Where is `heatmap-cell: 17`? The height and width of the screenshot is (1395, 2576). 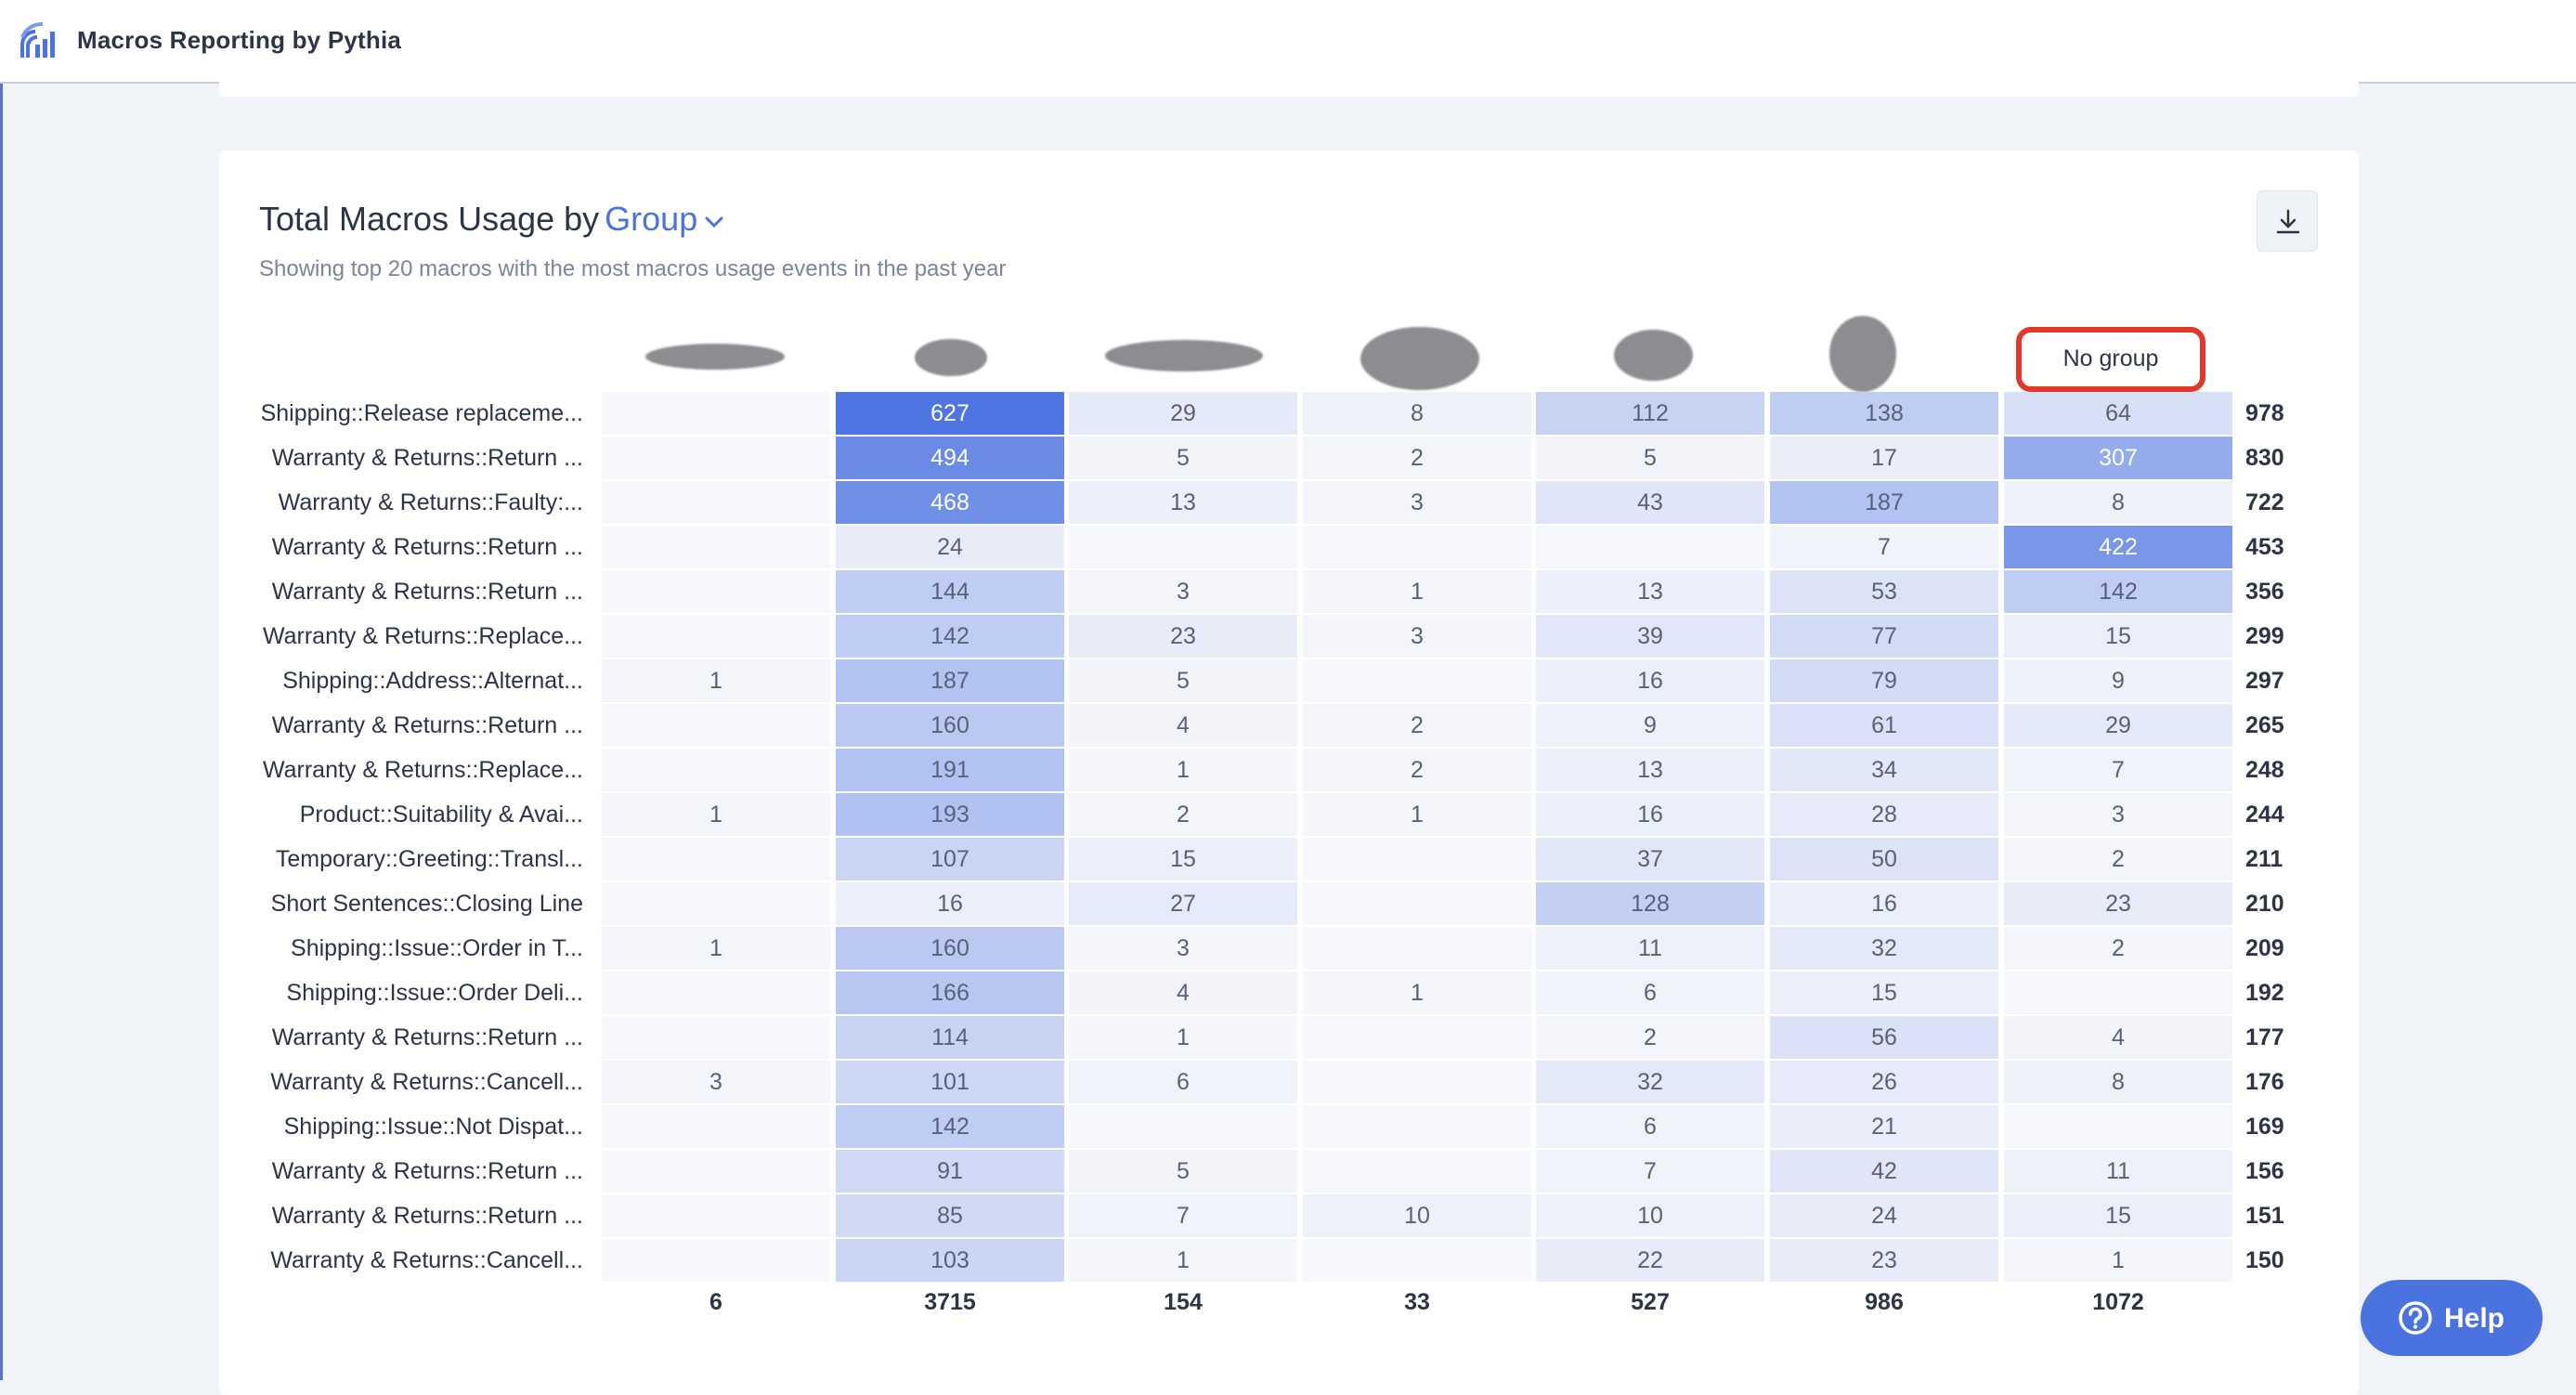 heatmap-cell: 17 is located at coordinates (1884, 458).